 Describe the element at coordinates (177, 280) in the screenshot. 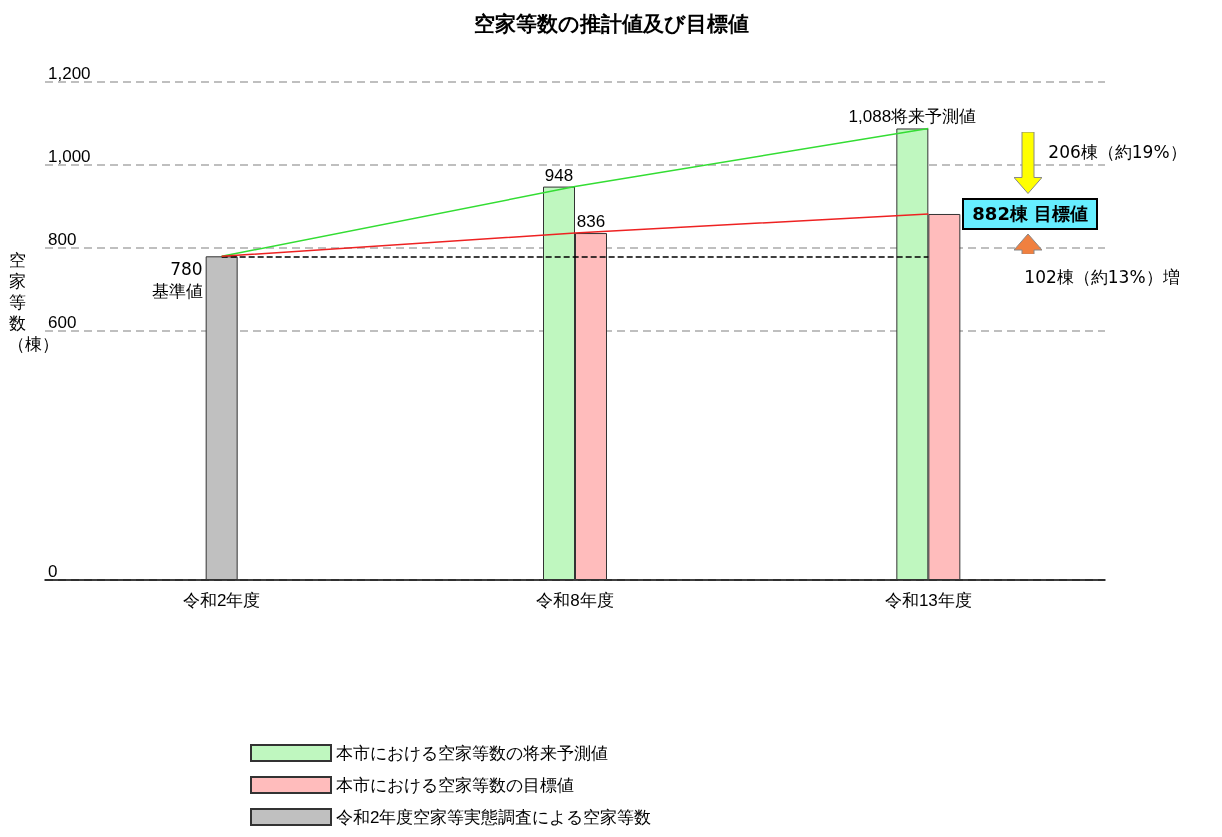

I see `annotation: 780 基準値` at that location.